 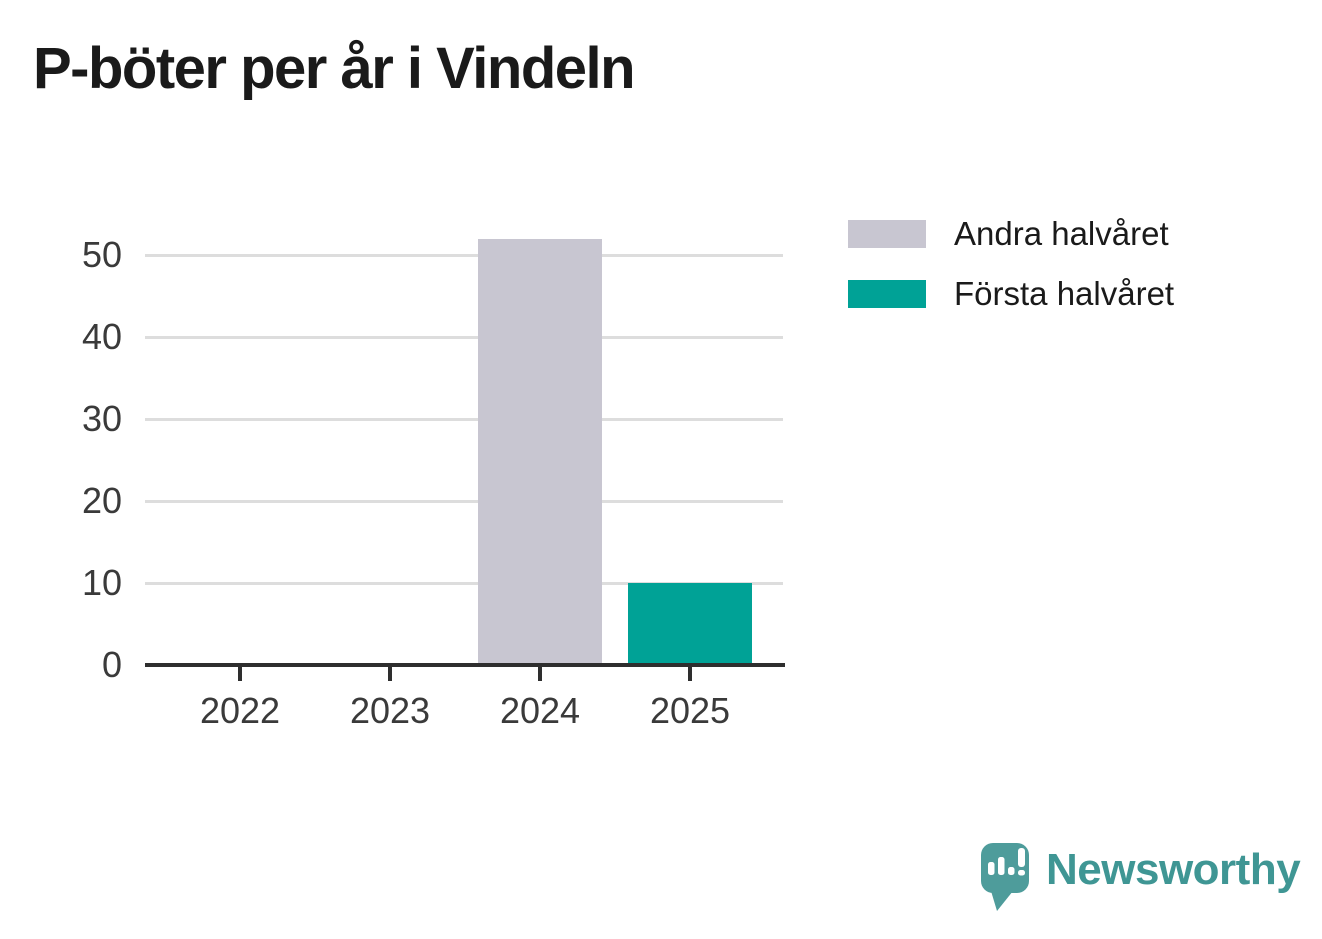 I want to click on brand-wordmark: Newsworthy, so click(x=1173, y=869).